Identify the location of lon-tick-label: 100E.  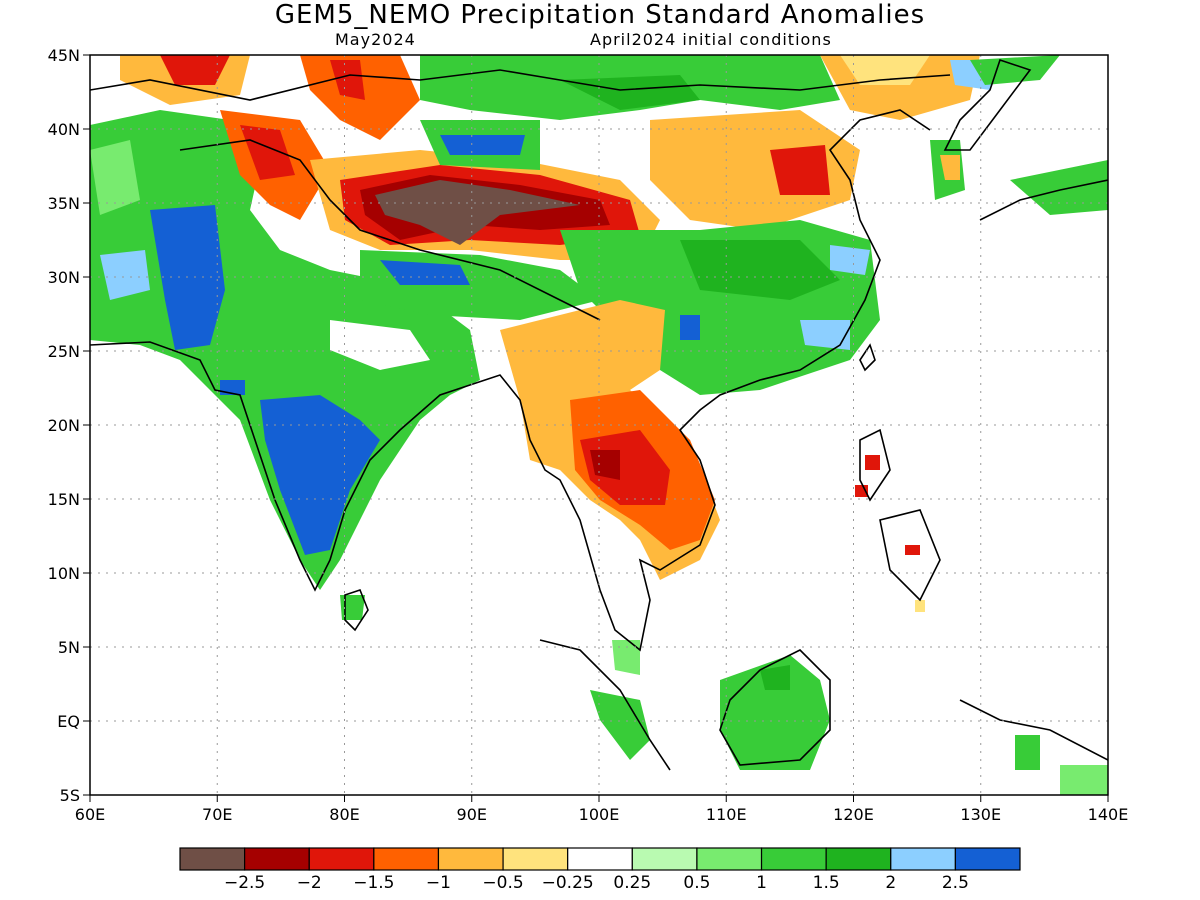
(599, 814).